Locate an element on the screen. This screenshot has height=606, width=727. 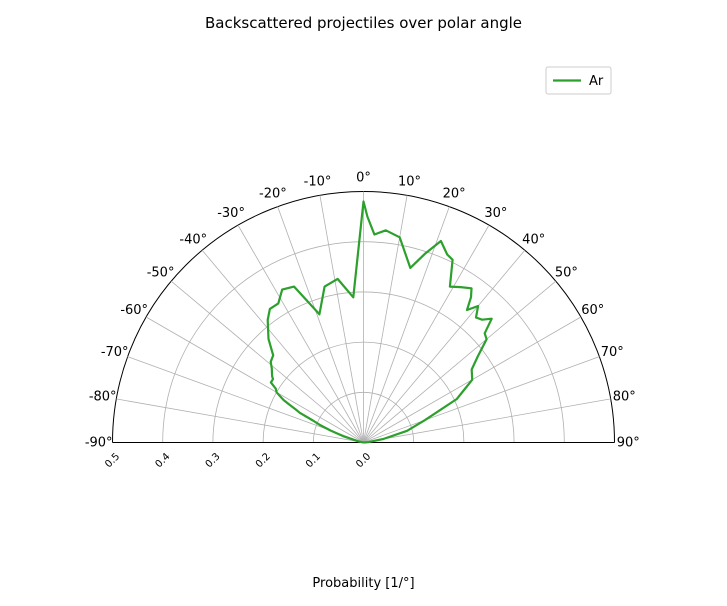
angle-tick-label: -60° is located at coordinates (134, 310).